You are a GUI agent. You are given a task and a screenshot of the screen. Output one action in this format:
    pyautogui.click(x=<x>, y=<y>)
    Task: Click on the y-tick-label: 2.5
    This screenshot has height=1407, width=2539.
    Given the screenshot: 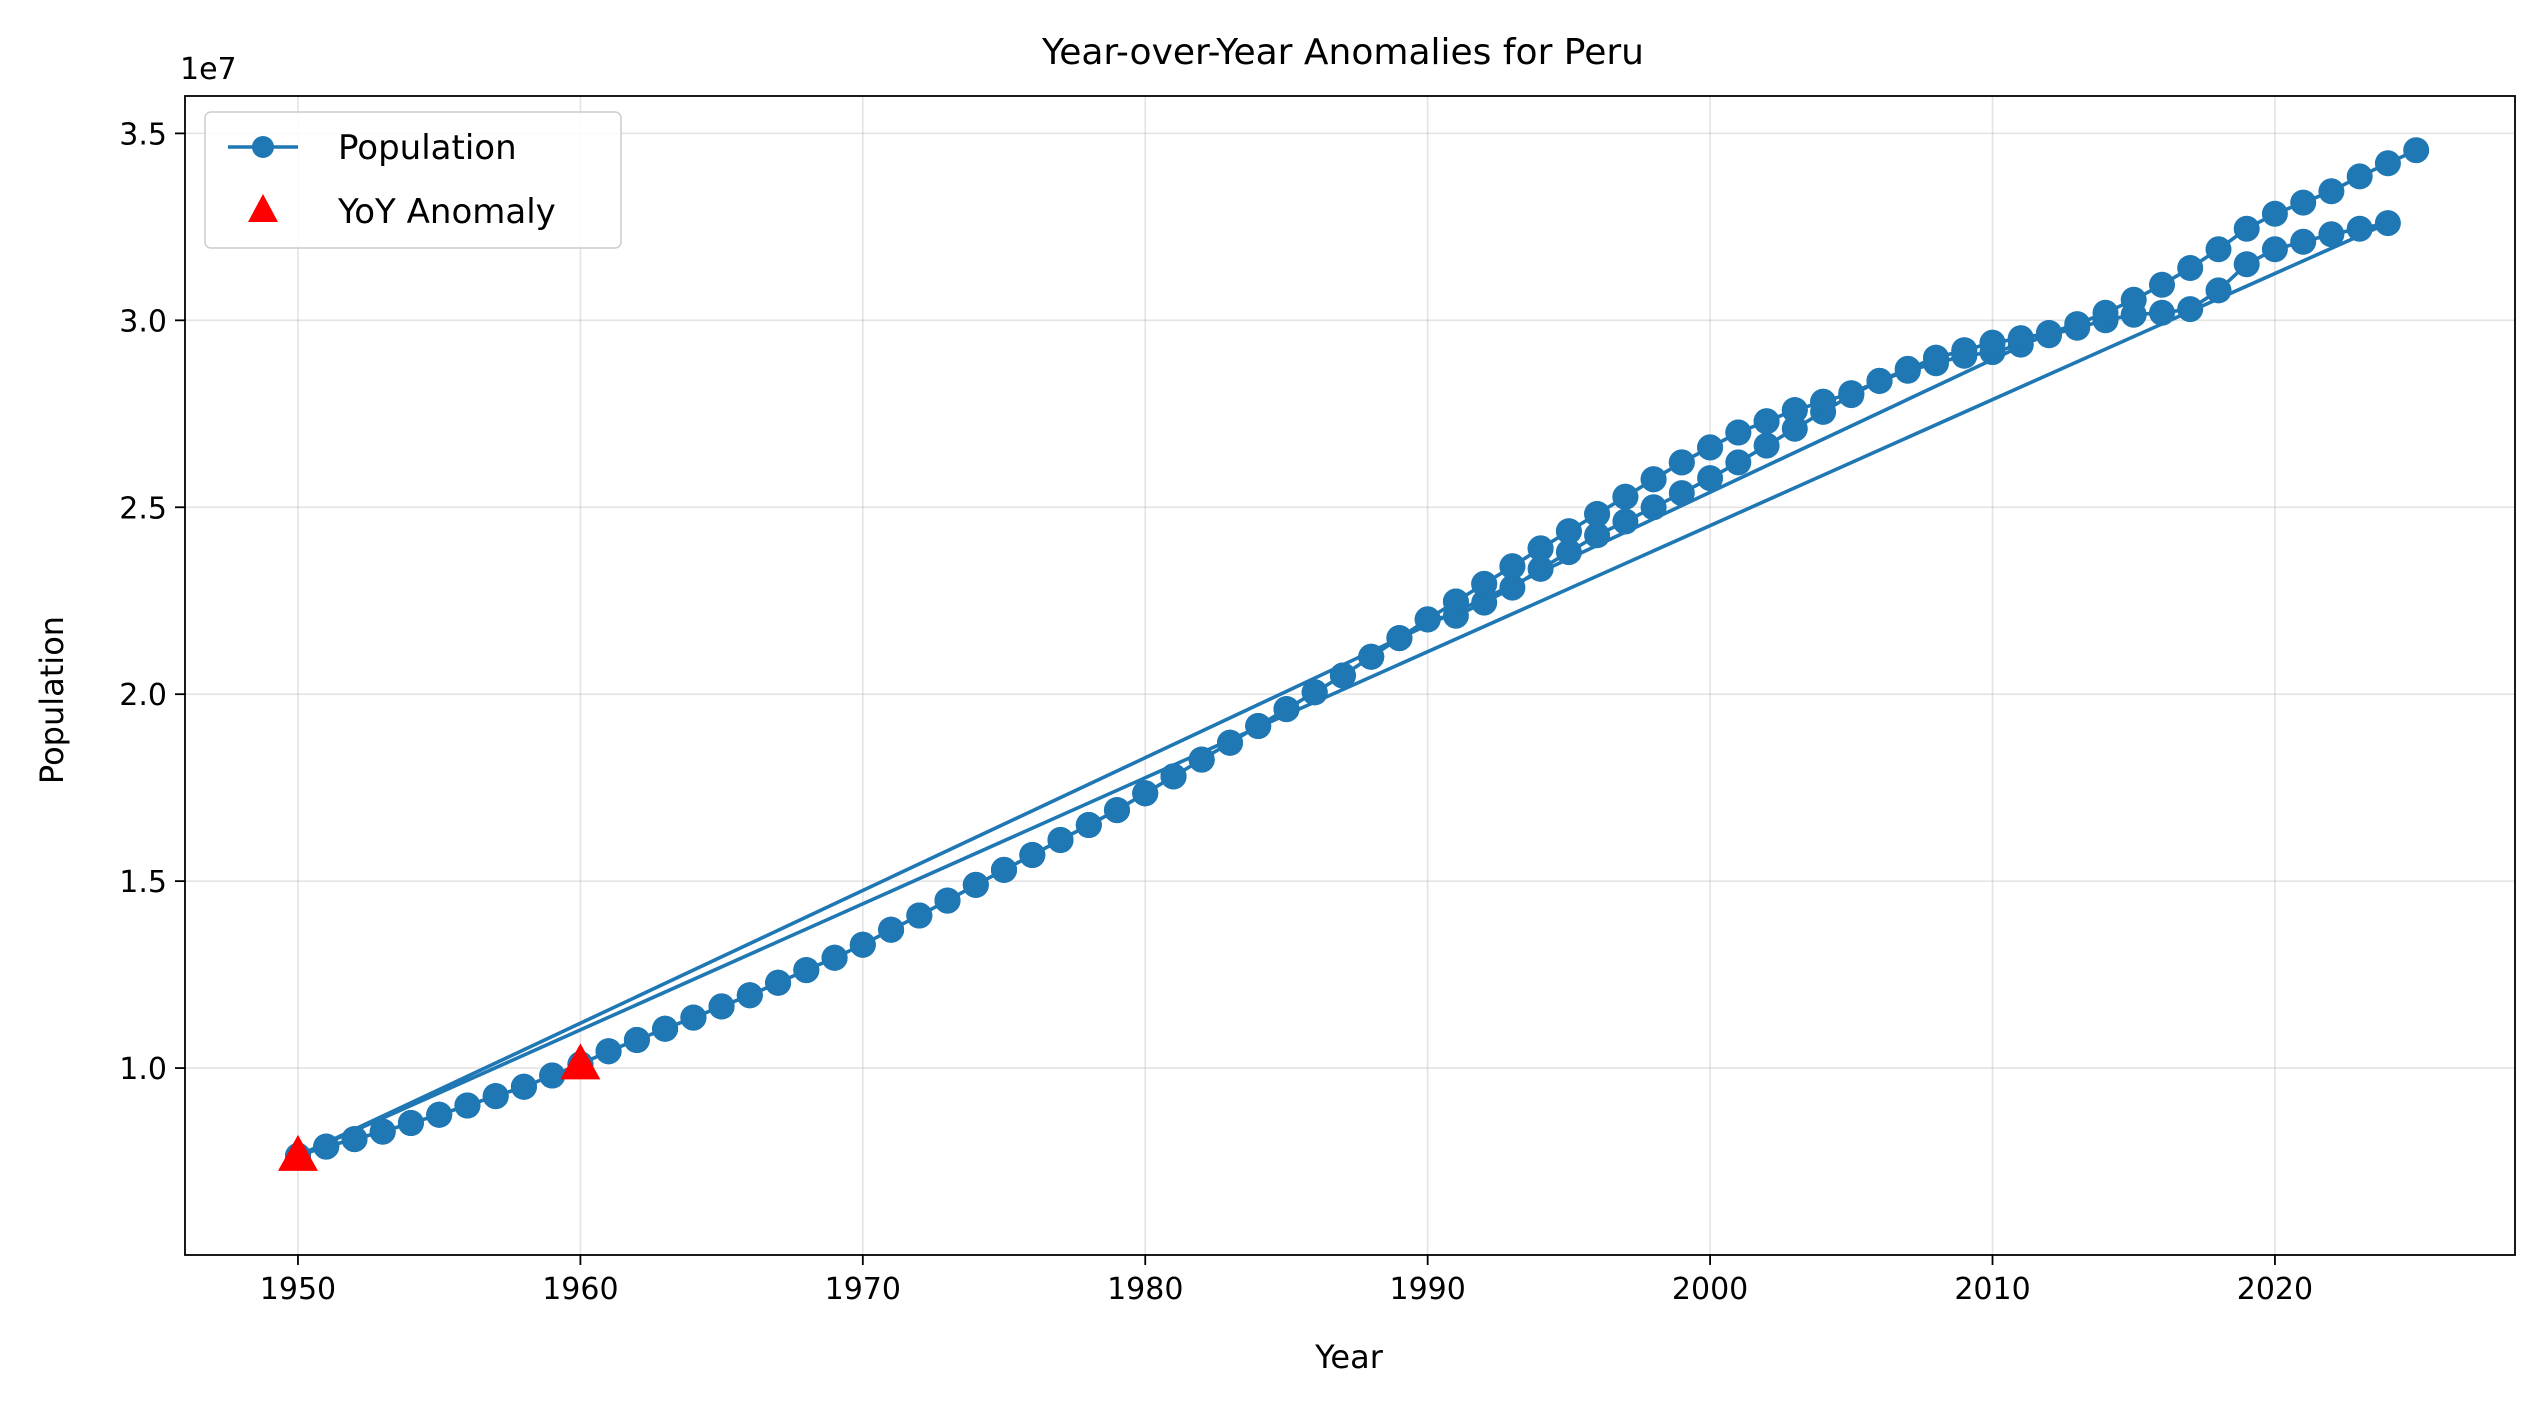 What is the action you would take?
    pyautogui.click(x=143, y=508)
    